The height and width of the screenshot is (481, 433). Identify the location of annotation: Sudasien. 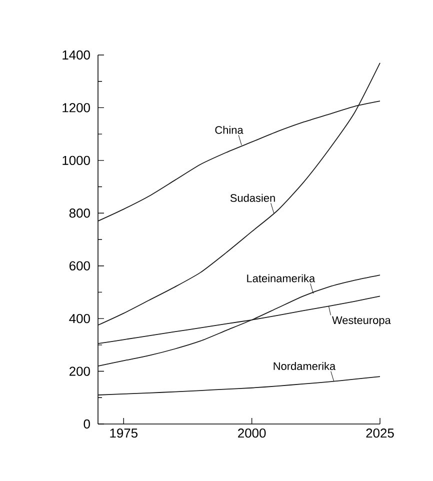
(252, 198).